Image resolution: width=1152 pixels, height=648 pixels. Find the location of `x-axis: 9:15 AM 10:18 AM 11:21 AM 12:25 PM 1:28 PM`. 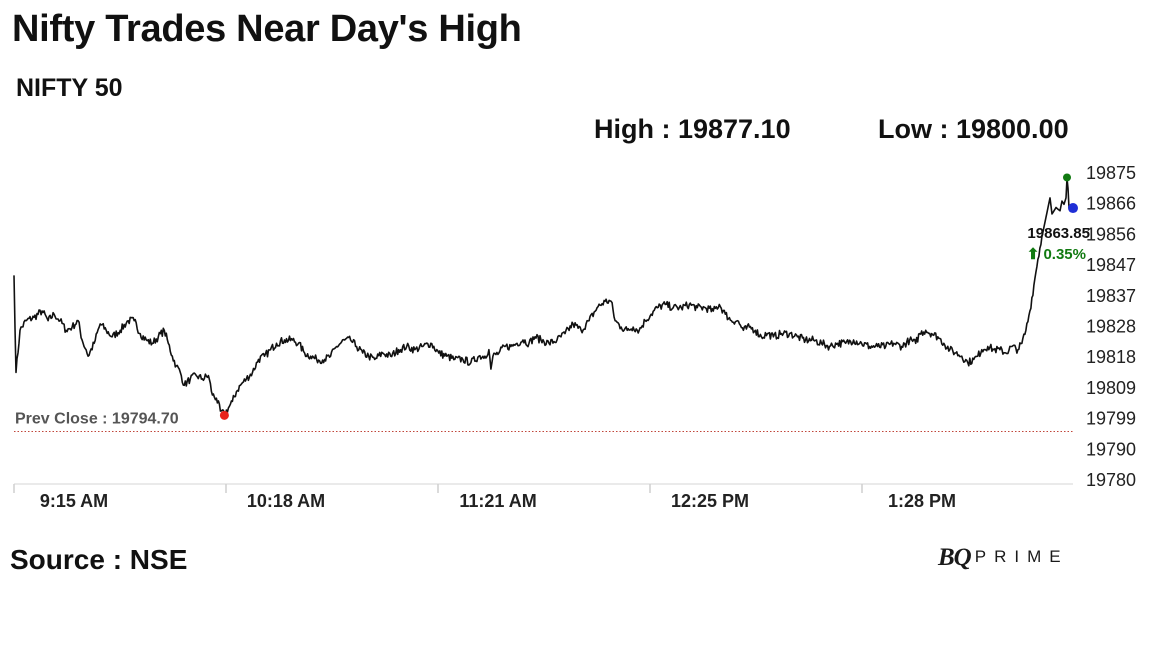

x-axis: 9:15 AM 10:18 AM 11:21 AM 12:25 PM 1:28 PM is located at coordinates (543, 496).